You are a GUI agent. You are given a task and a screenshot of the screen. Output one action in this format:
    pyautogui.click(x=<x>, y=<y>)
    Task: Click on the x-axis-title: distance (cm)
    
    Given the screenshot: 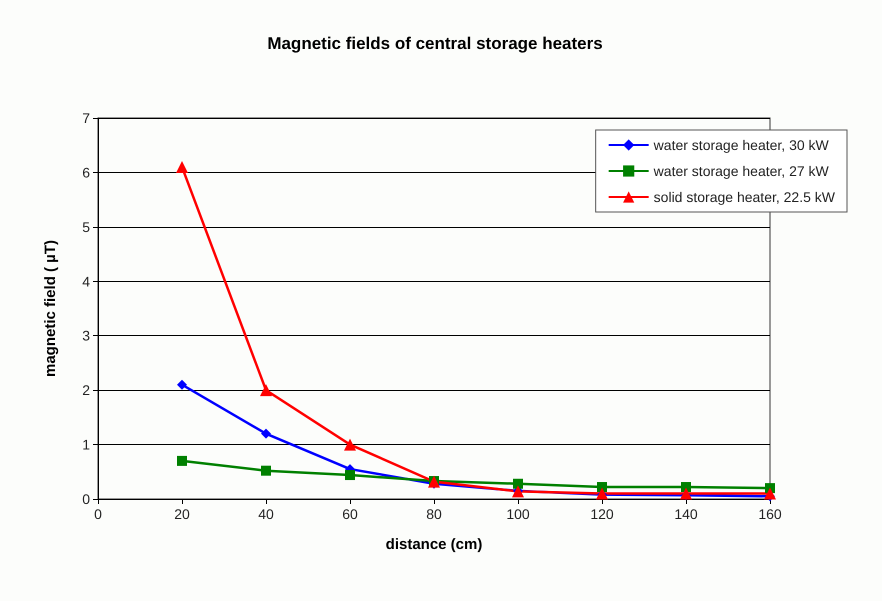 What is the action you would take?
    pyautogui.click(x=434, y=544)
    